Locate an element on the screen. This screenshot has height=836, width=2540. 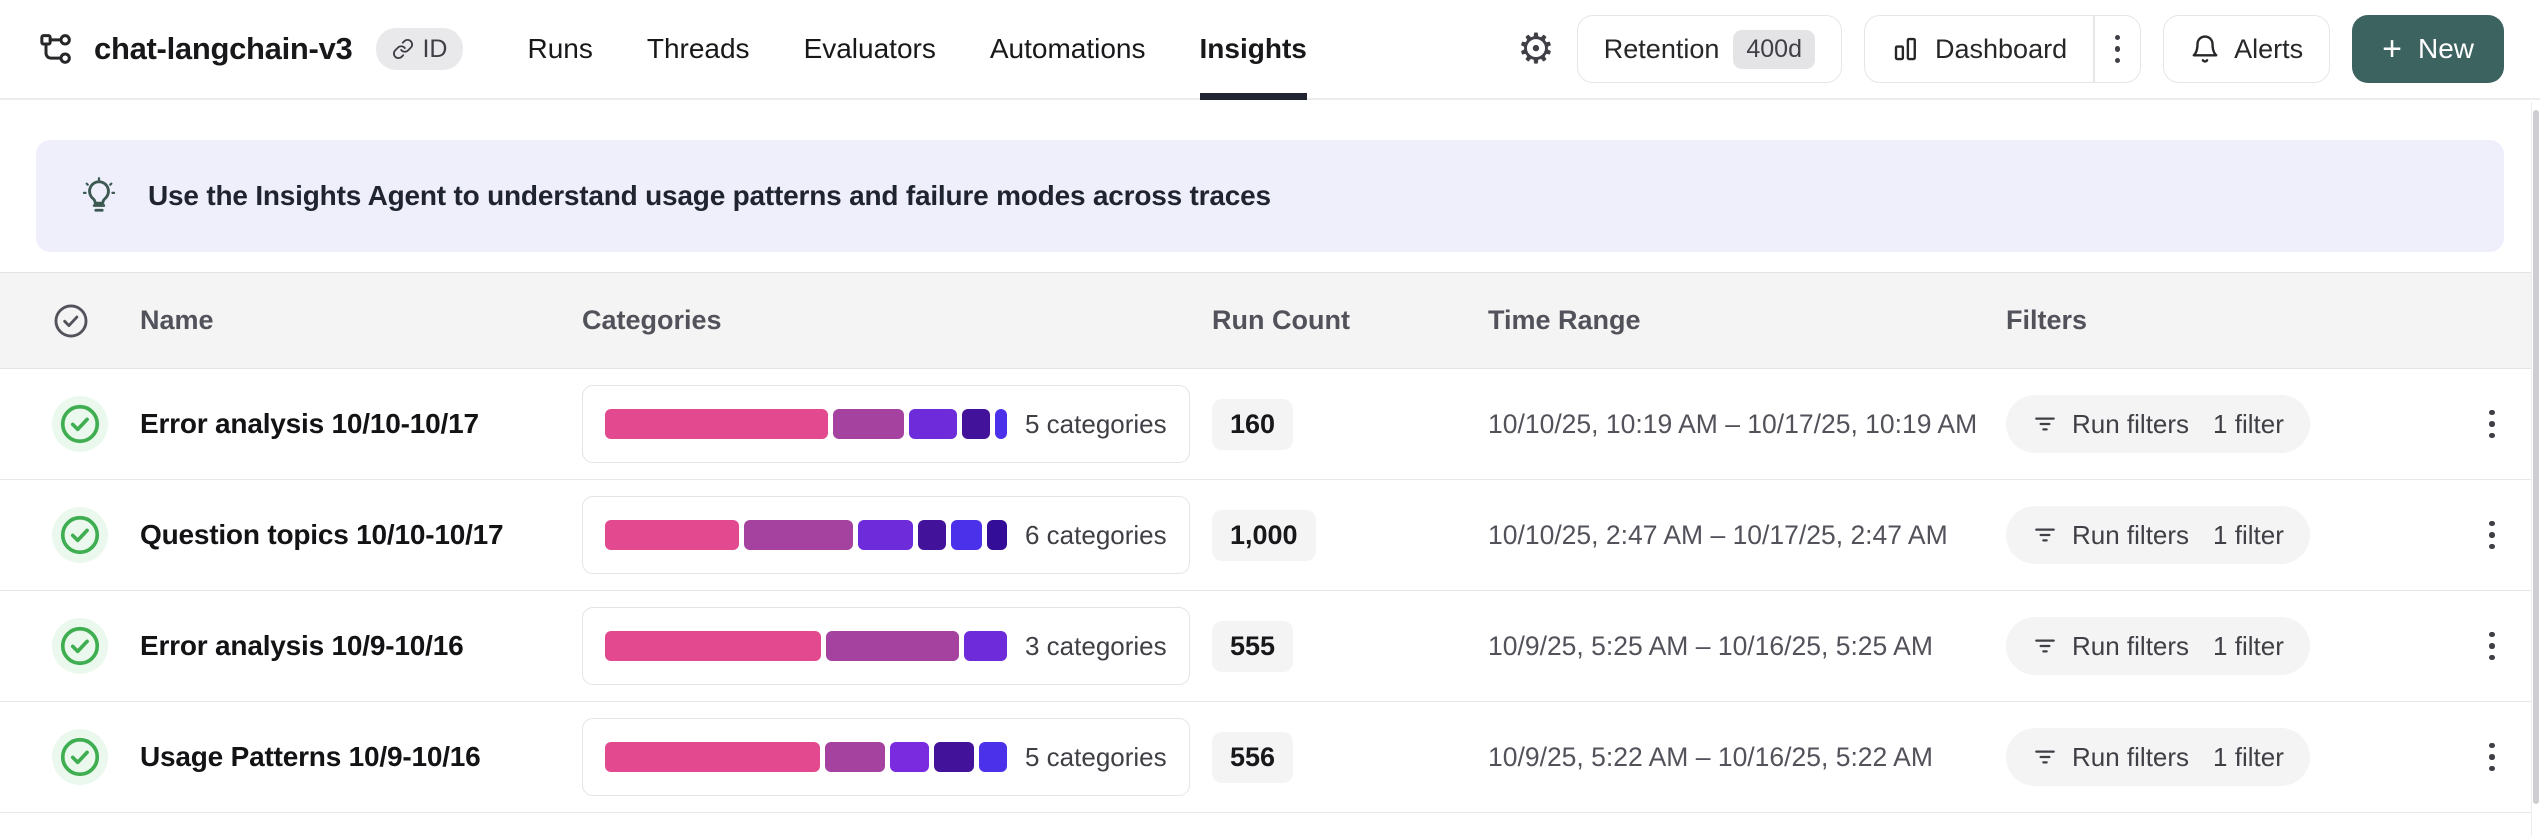
new-button-label: New is located at coordinates (2445, 48).